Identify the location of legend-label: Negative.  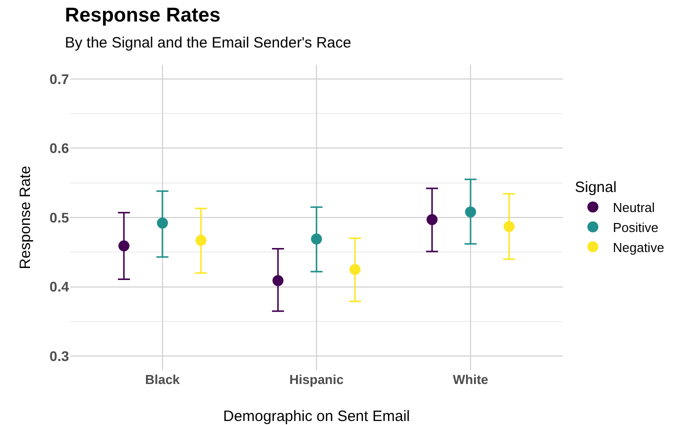
(638, 247).